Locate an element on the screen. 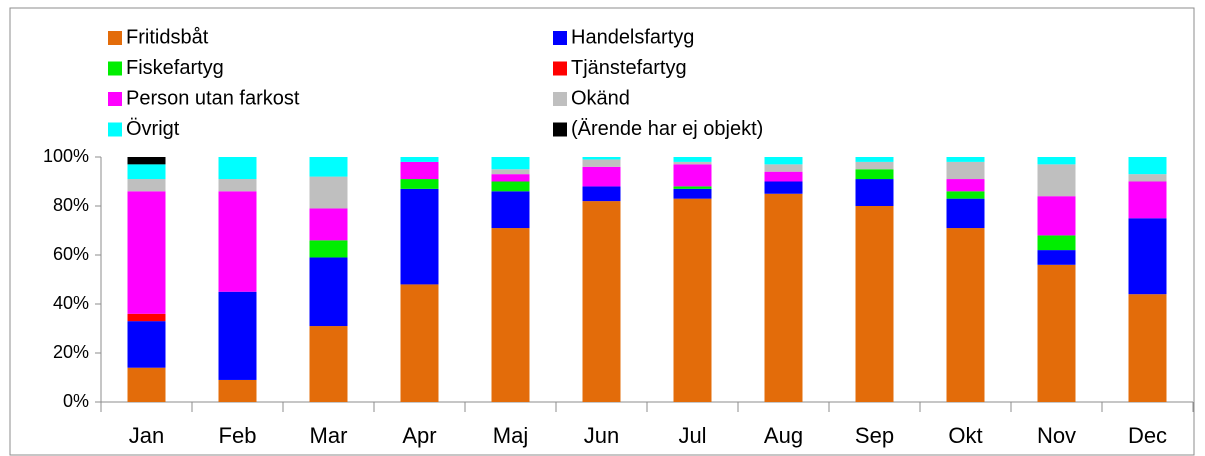  x-tick-label: Aug is located at coordinates (783, 435).